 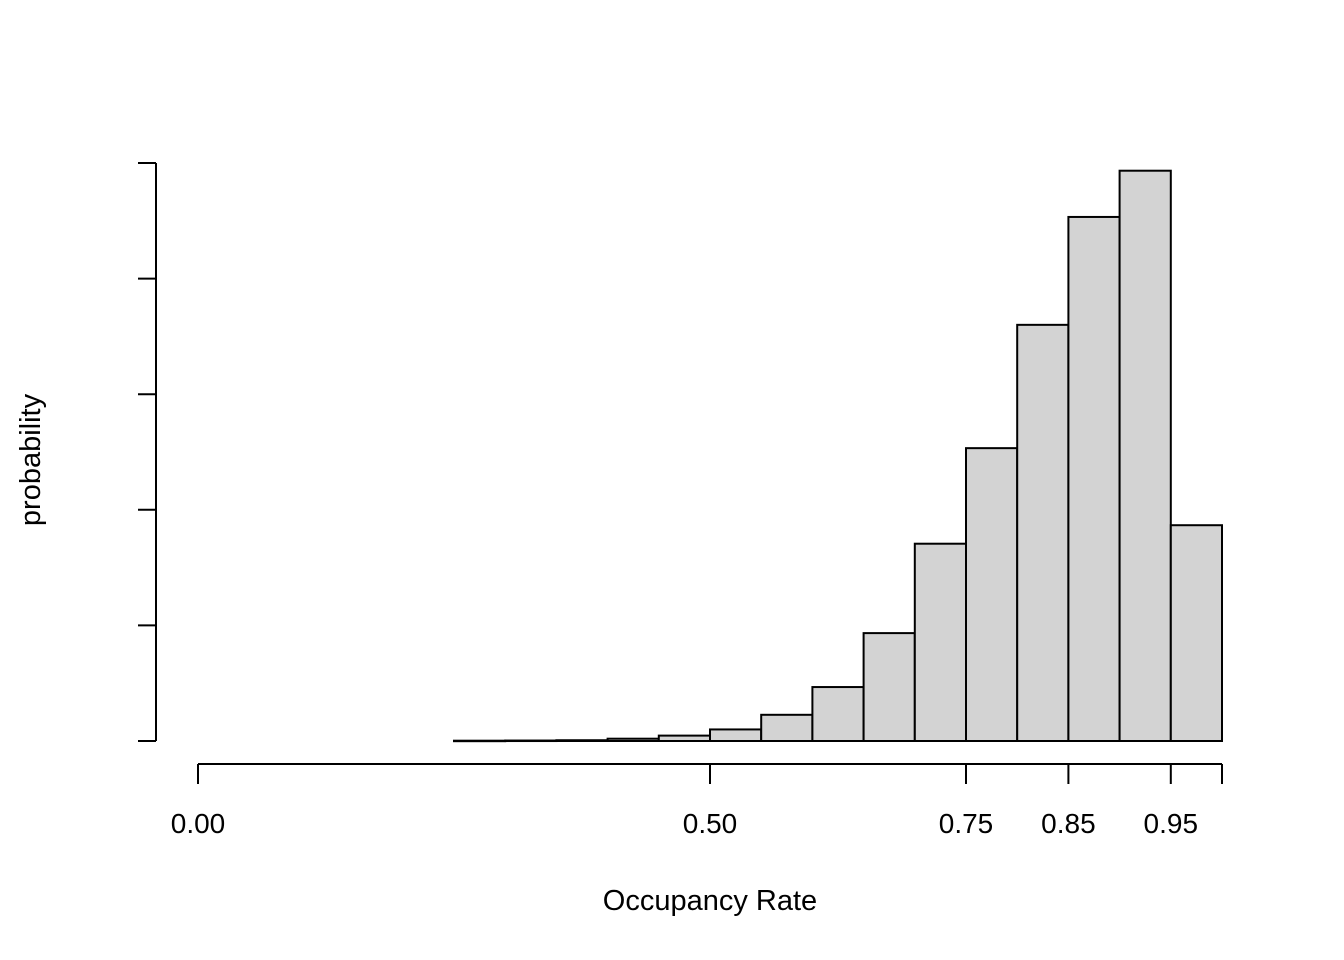 What do you see at coordinates (710, 823) in the screenshot?
I see `x-tick-label: 0.50` at bounding box center [710, 823].